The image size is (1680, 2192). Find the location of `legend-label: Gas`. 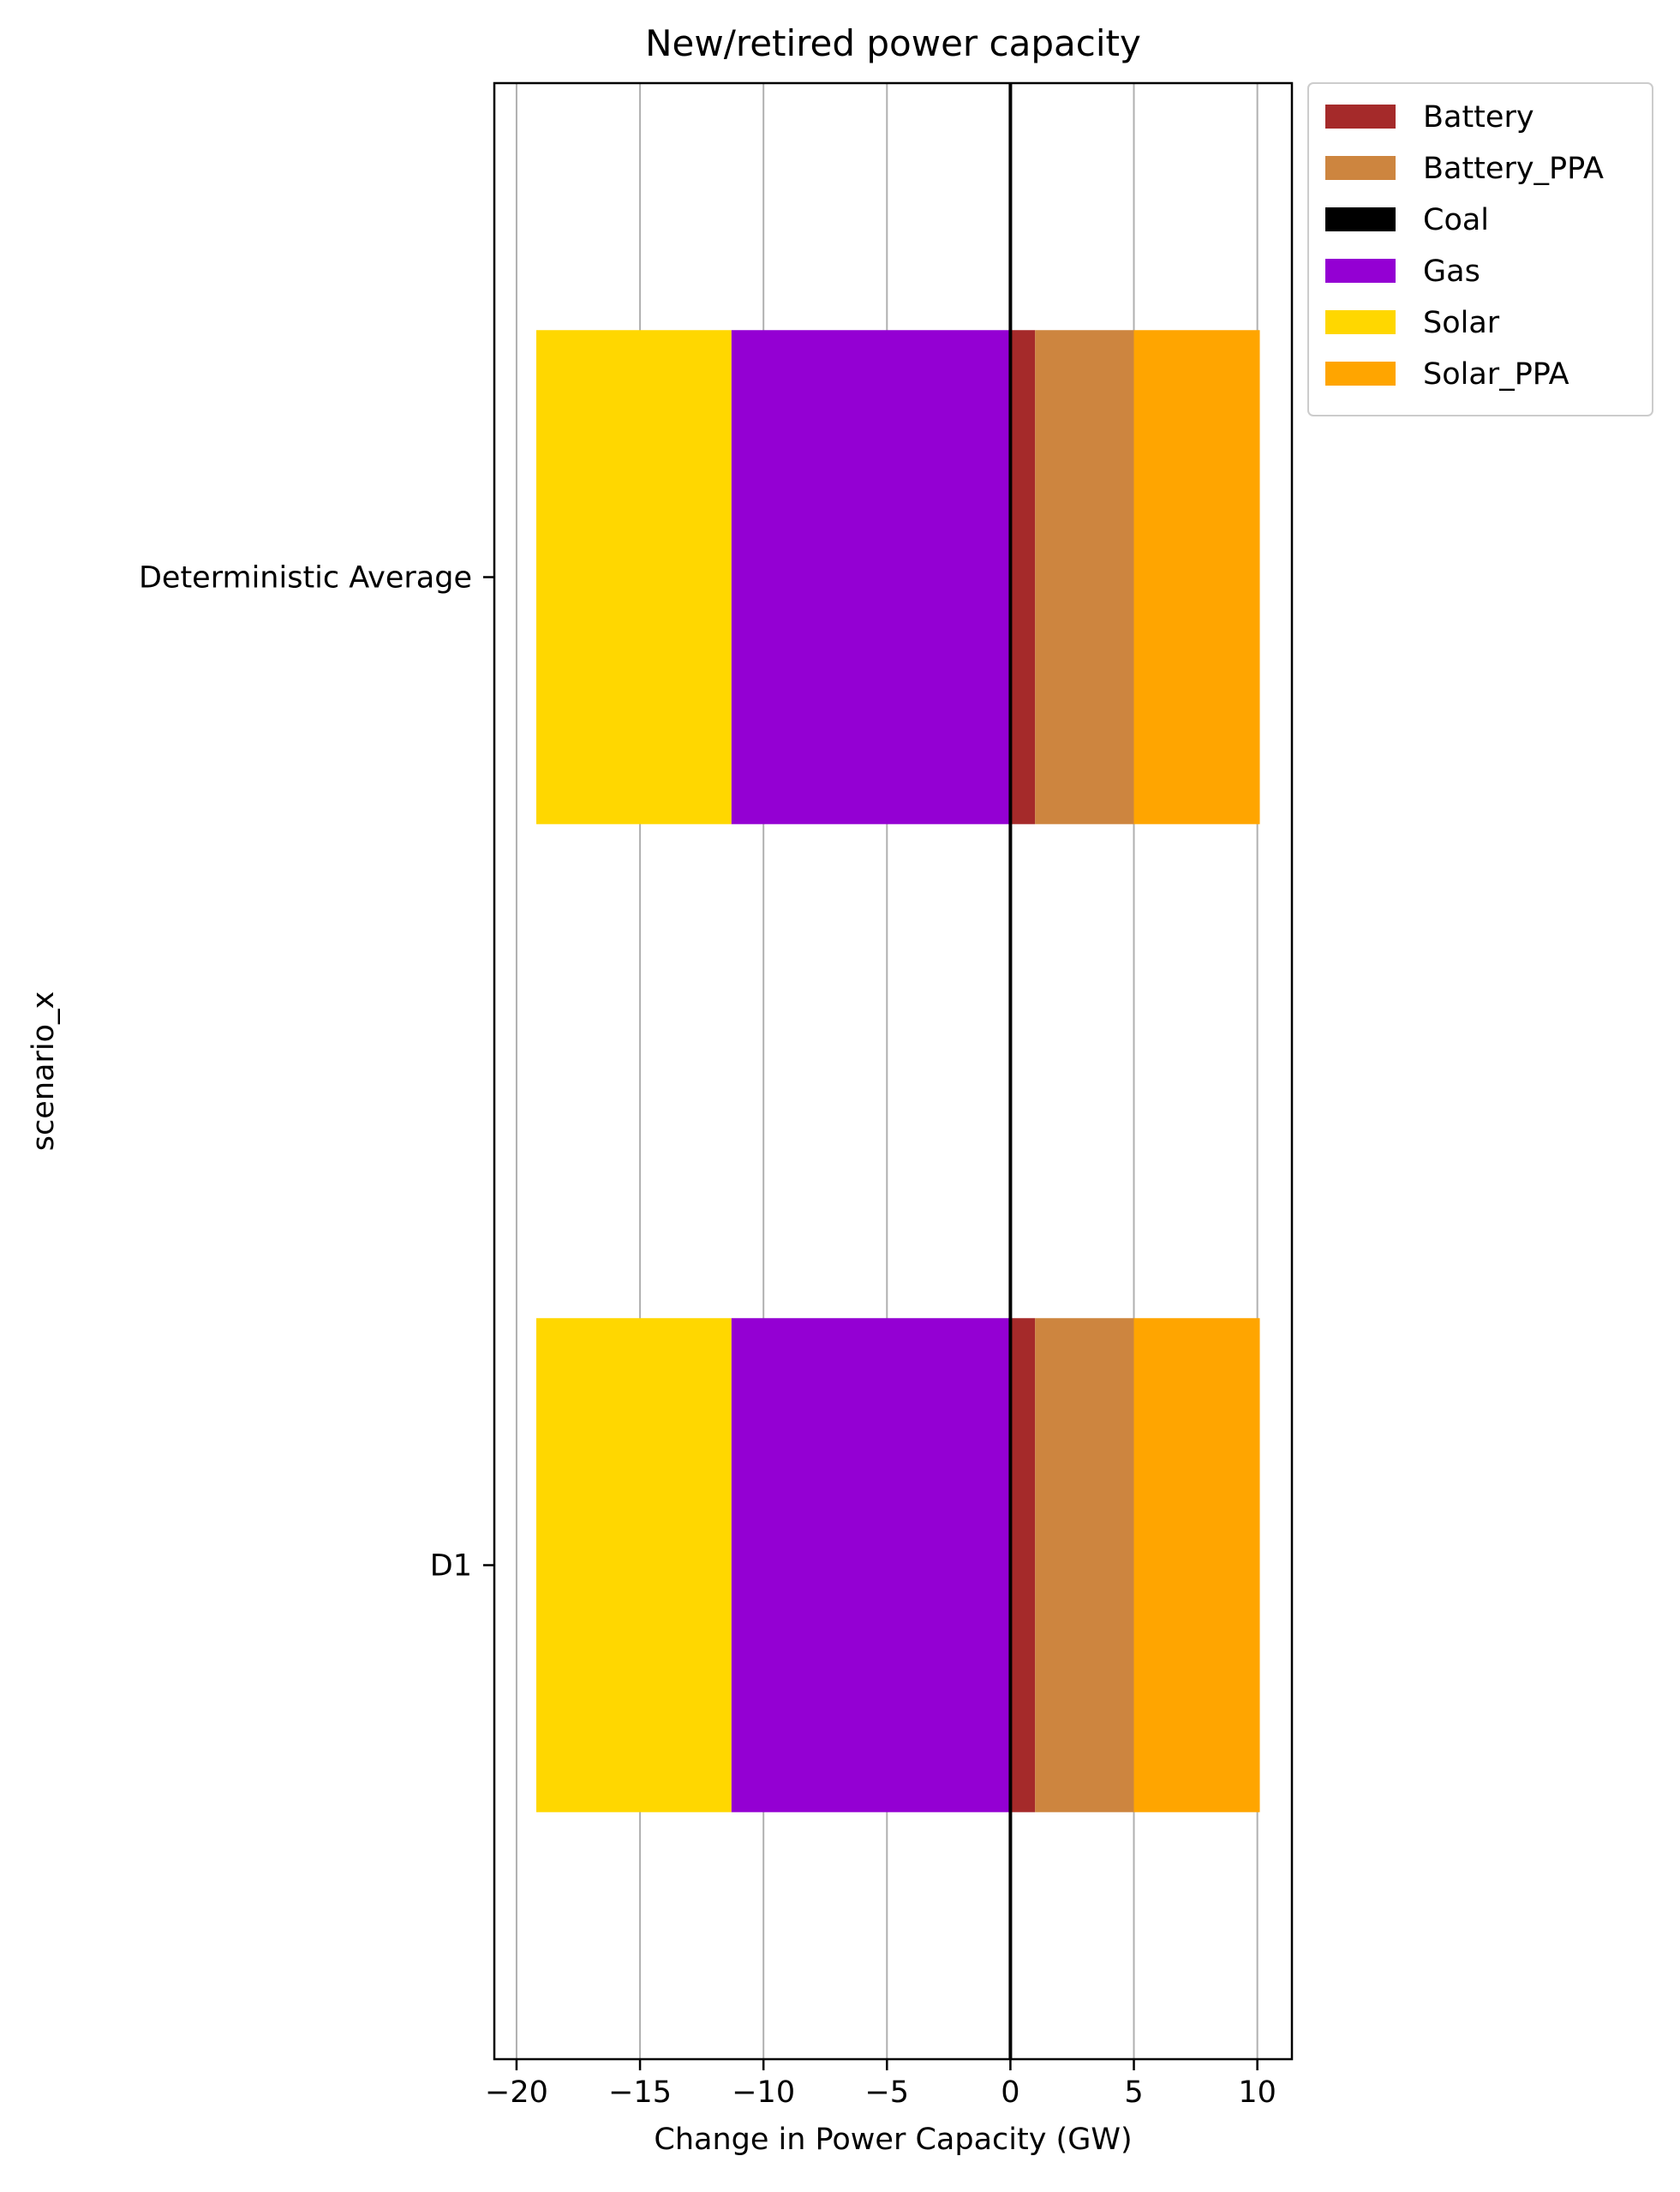

legend-label: Gas is located at coordinates (1451, 272).